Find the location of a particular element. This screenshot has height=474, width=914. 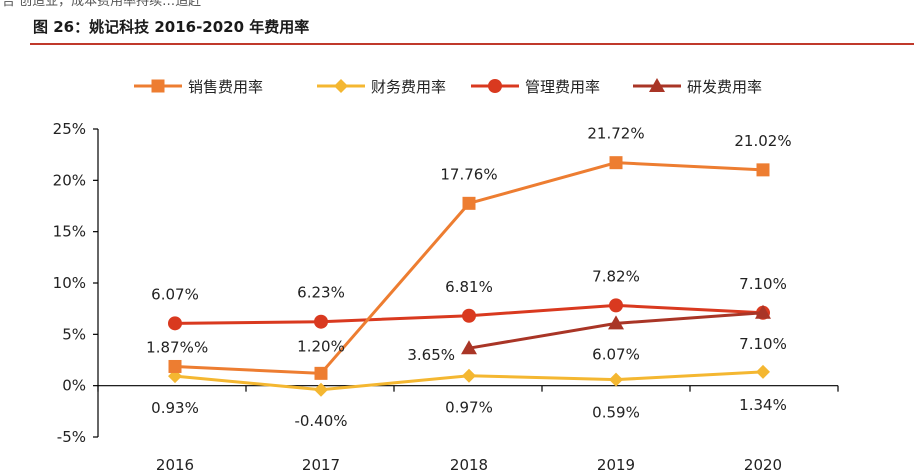

y-tick-label: 15% is located at coordinates (69, 232).